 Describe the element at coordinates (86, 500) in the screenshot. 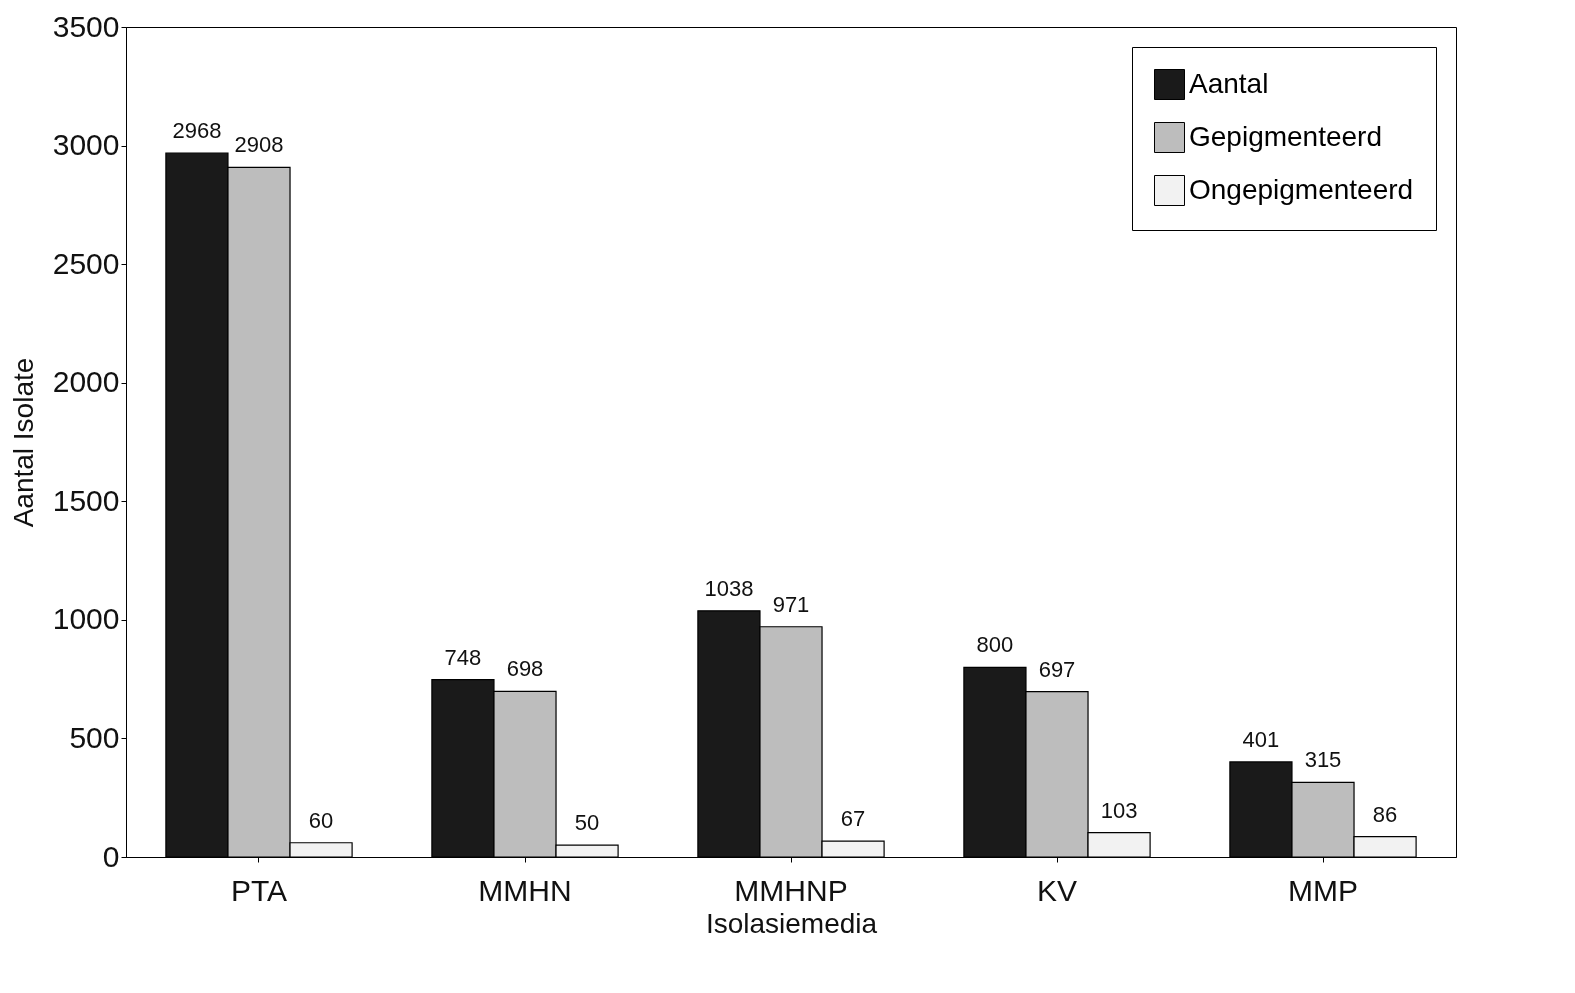

I see `y-tick-label: 1500` at that location.